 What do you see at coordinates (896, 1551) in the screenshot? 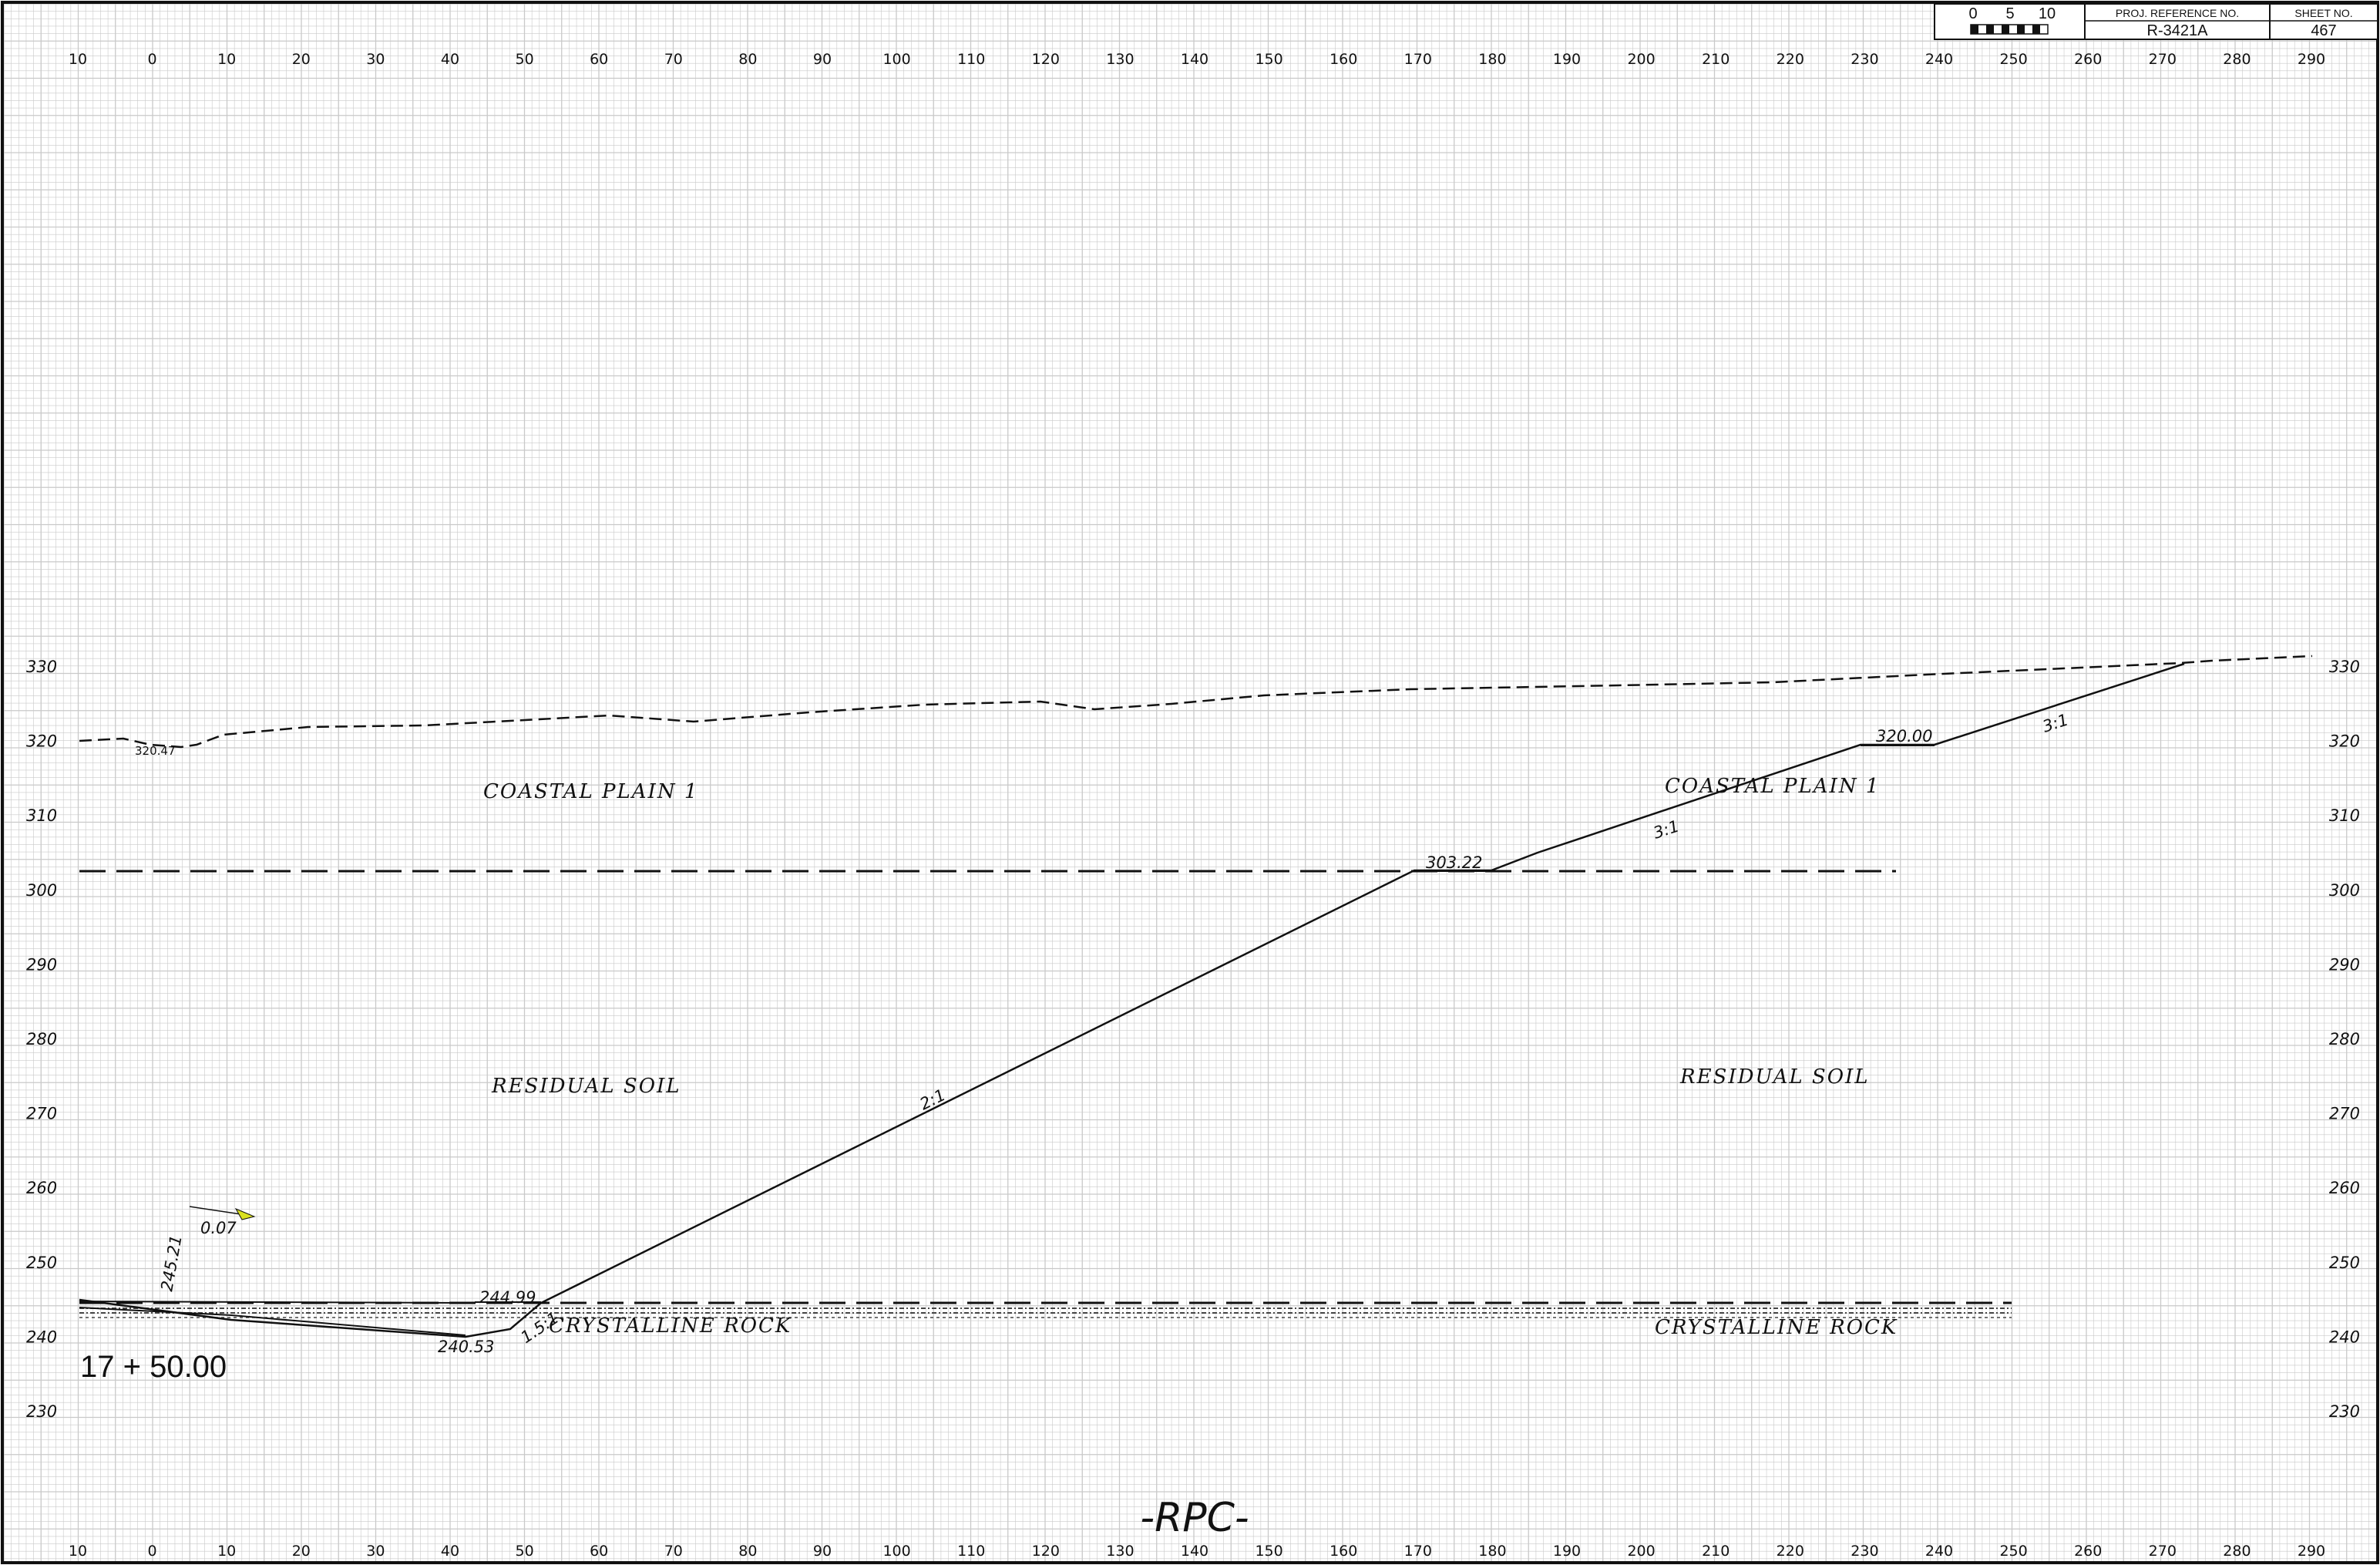
I see `offset-label-bottom: 100` at bounding box center [896, 1551].